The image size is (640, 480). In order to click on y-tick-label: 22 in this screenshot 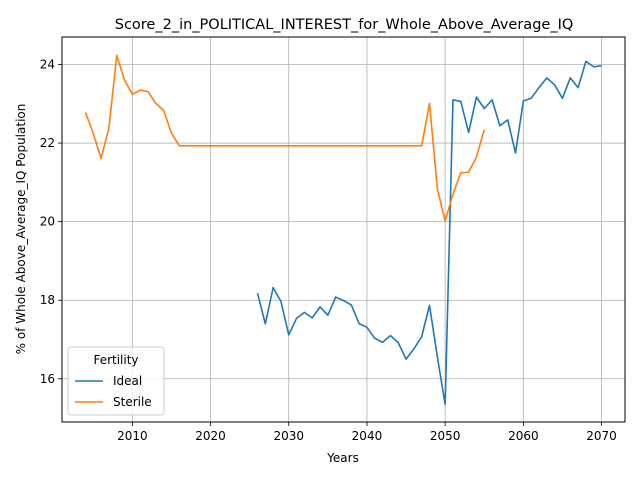, I will do `click(47, 143)`.